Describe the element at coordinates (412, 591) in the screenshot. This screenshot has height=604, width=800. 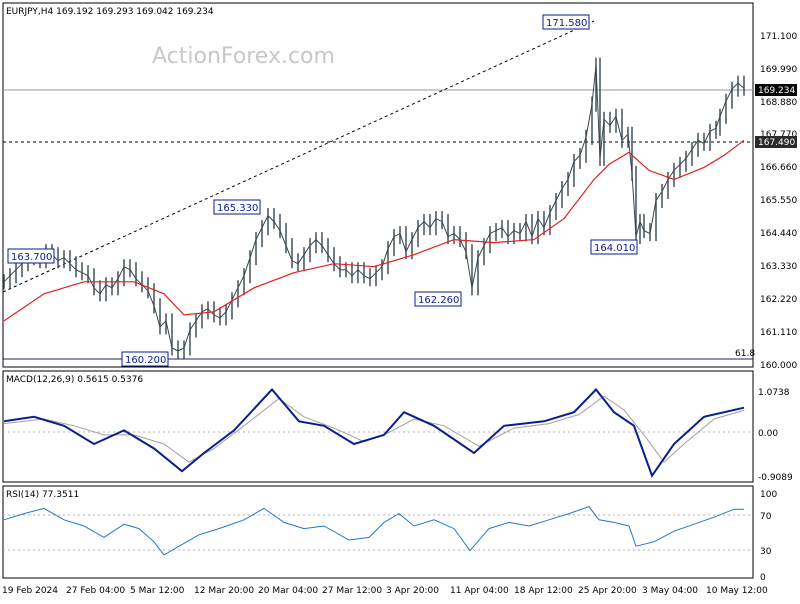
I see `time-tick: 3 Apr 20:00` at that location.